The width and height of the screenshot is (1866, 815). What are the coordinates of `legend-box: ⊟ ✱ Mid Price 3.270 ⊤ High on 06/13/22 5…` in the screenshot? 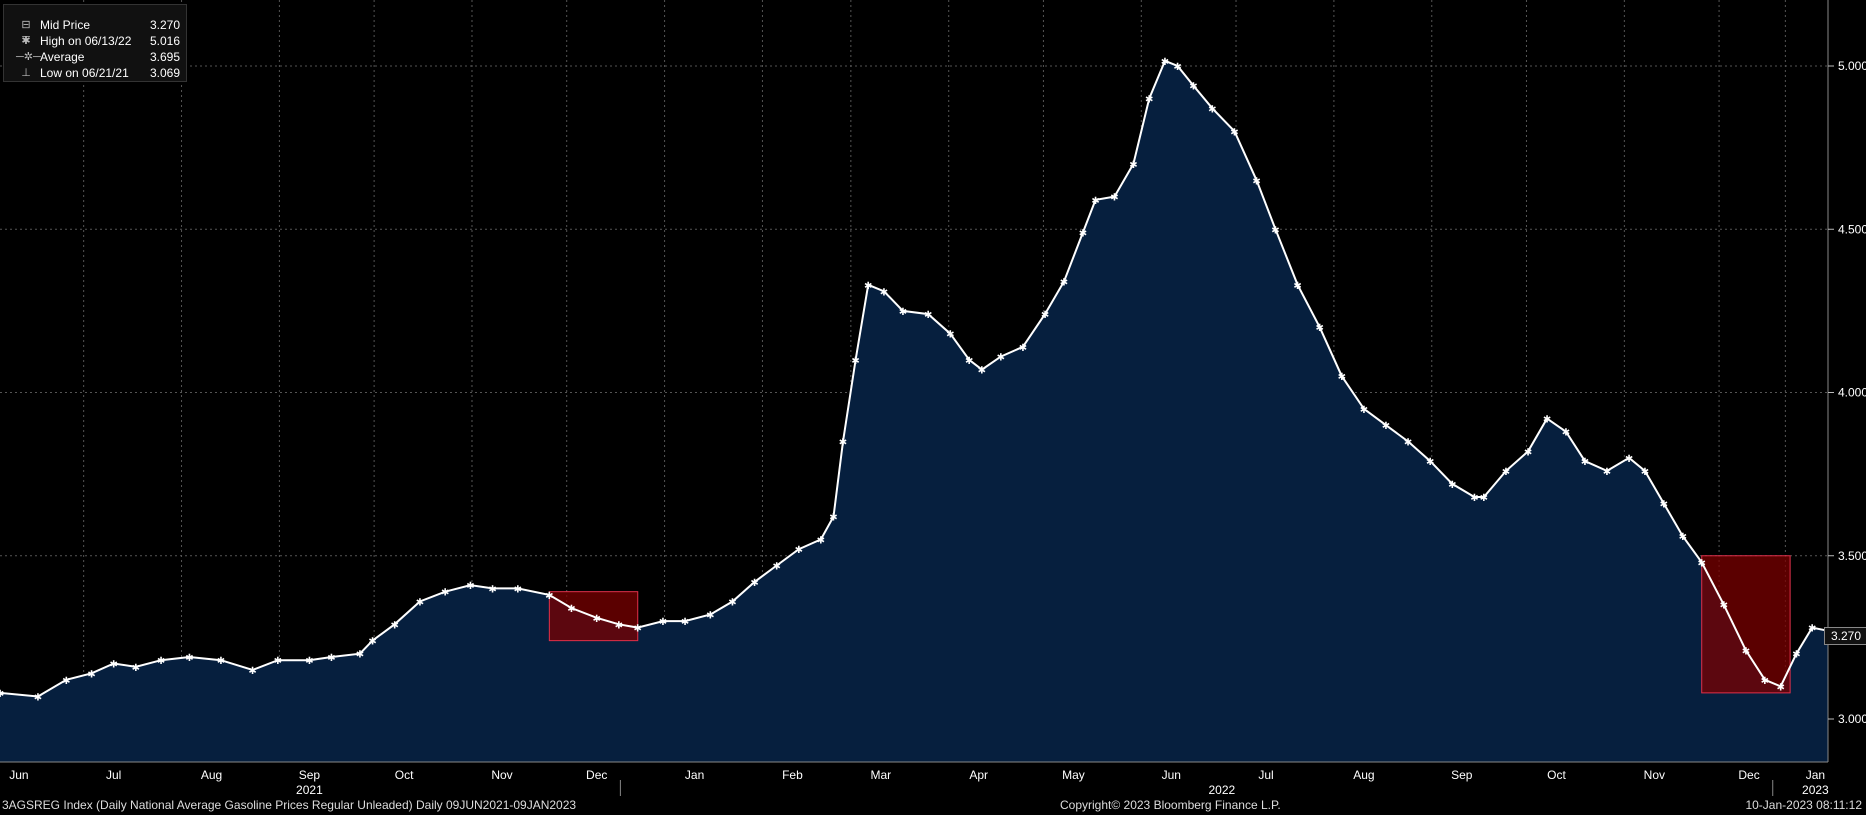 It's located at (95, 43).